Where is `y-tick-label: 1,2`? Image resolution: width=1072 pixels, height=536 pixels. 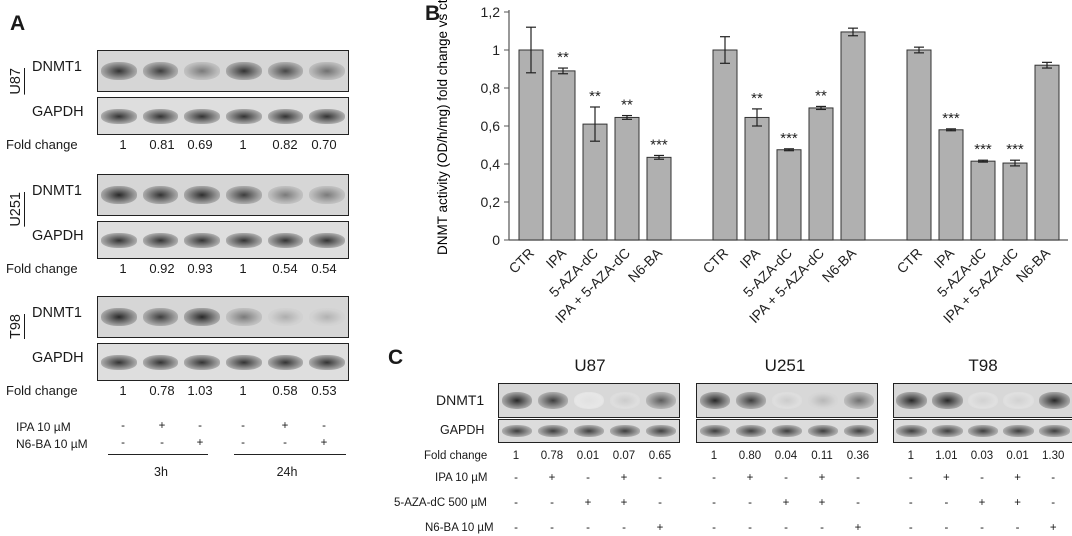
y-tick-label: 1,2 is located at coordinates (491, 12).